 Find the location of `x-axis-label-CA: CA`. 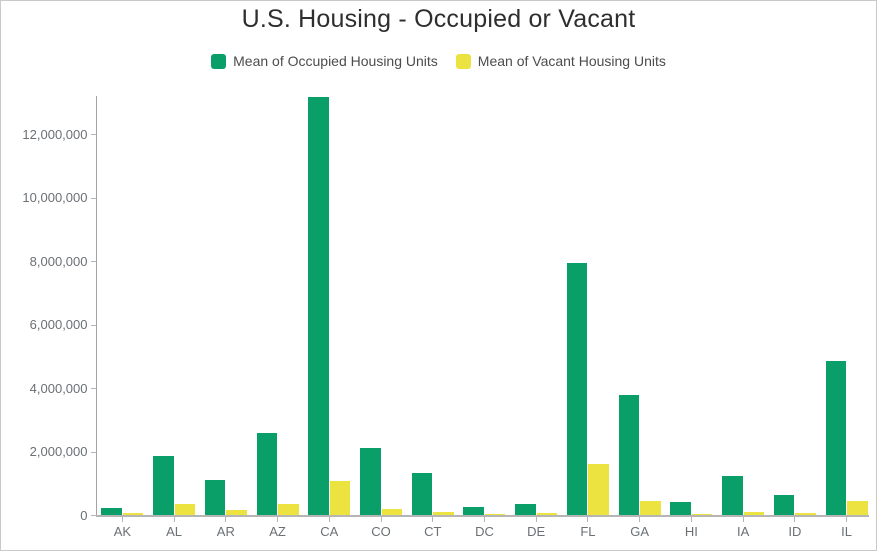

x-axis-label-CA: CA is located at coordinates (329, 531).